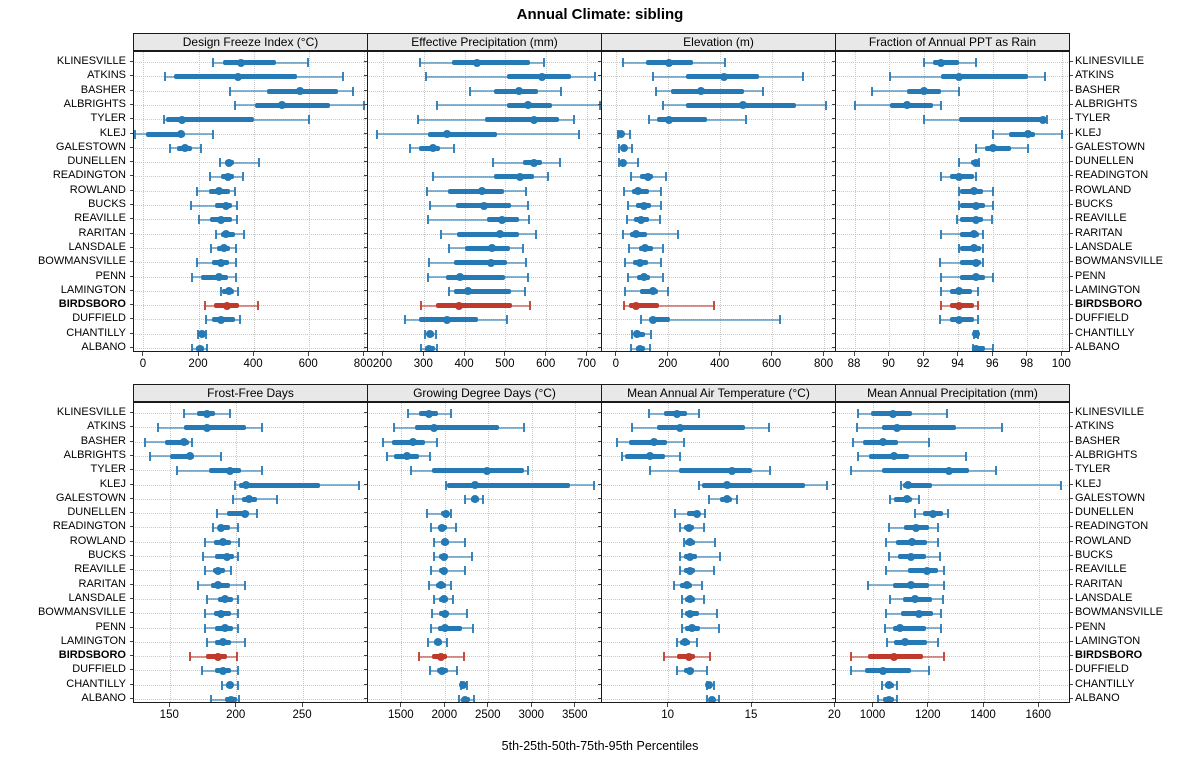  I want to click on site-label-left: TYLER, so click(108, 118).